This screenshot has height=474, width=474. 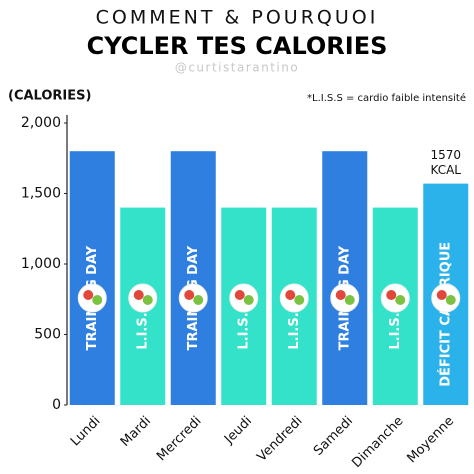 I want to click on y-tick-label: 2,000, so click(x=41, y=123).